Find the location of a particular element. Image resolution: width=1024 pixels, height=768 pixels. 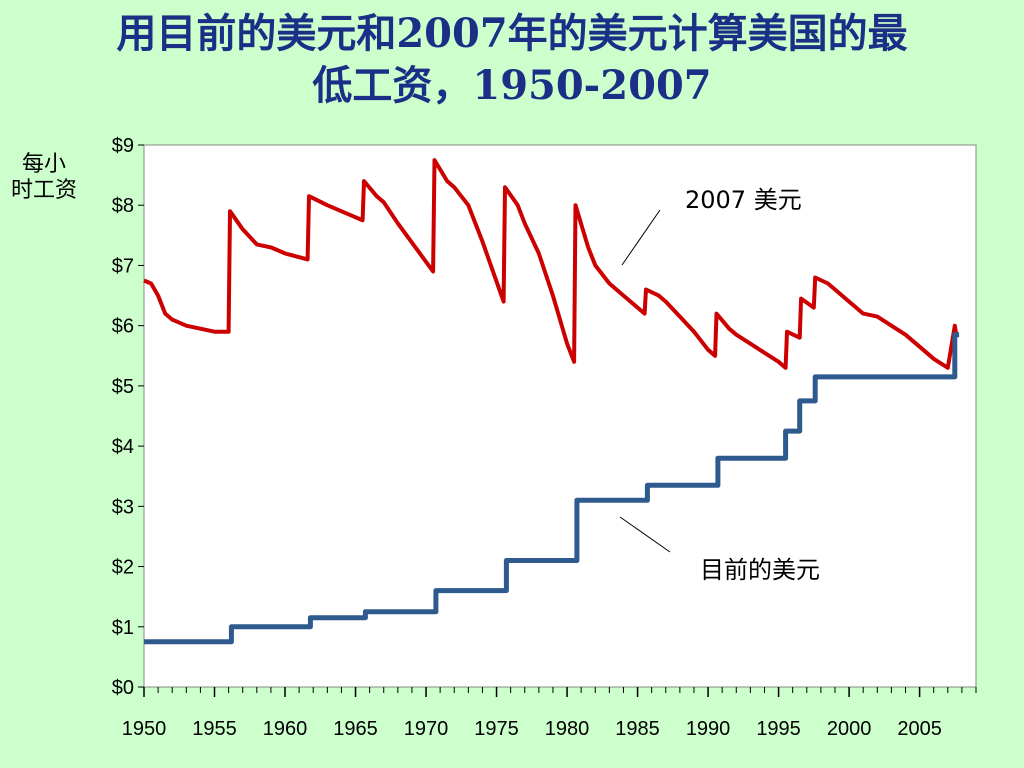

x-tick-label: 1960 is located at coordinates (285, 729).